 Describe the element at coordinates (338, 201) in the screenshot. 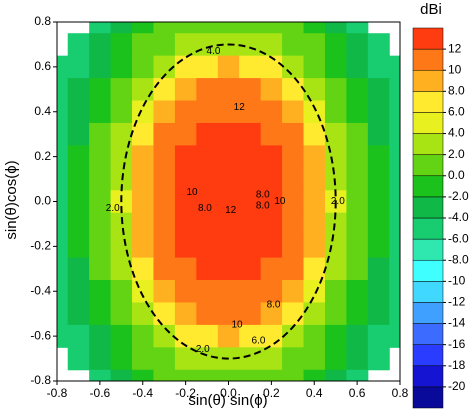

I see `contour-label: 2.0` at that location.